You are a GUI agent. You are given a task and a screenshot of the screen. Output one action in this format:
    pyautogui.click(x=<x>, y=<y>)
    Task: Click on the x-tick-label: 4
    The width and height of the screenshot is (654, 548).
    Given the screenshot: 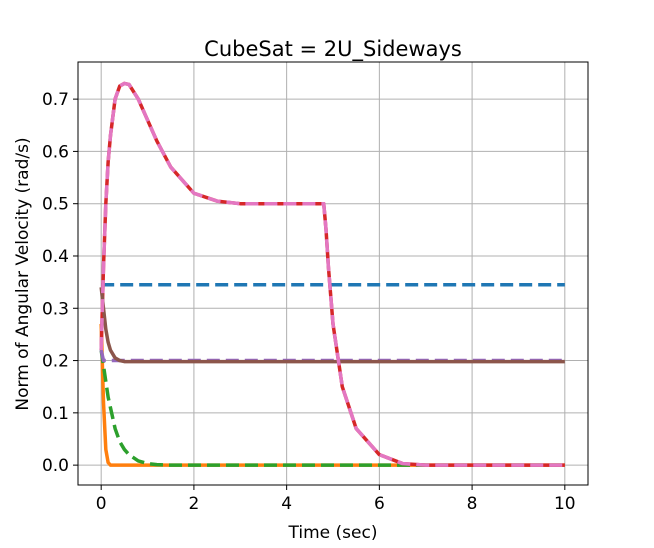 What is the action you would take?
    pyautogui.click(x=286, y=504)
    